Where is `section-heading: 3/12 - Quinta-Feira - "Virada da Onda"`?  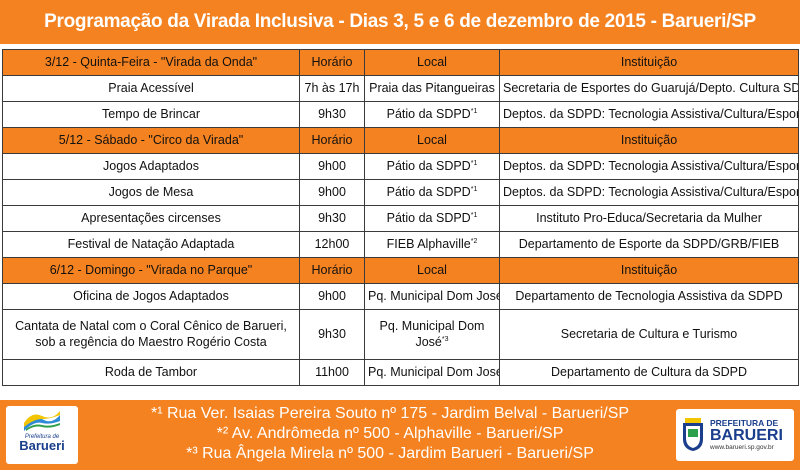
section-heading: 3/12 - Quinta-Feira - "Virada da Onda" is located at coordinates (151, 62).